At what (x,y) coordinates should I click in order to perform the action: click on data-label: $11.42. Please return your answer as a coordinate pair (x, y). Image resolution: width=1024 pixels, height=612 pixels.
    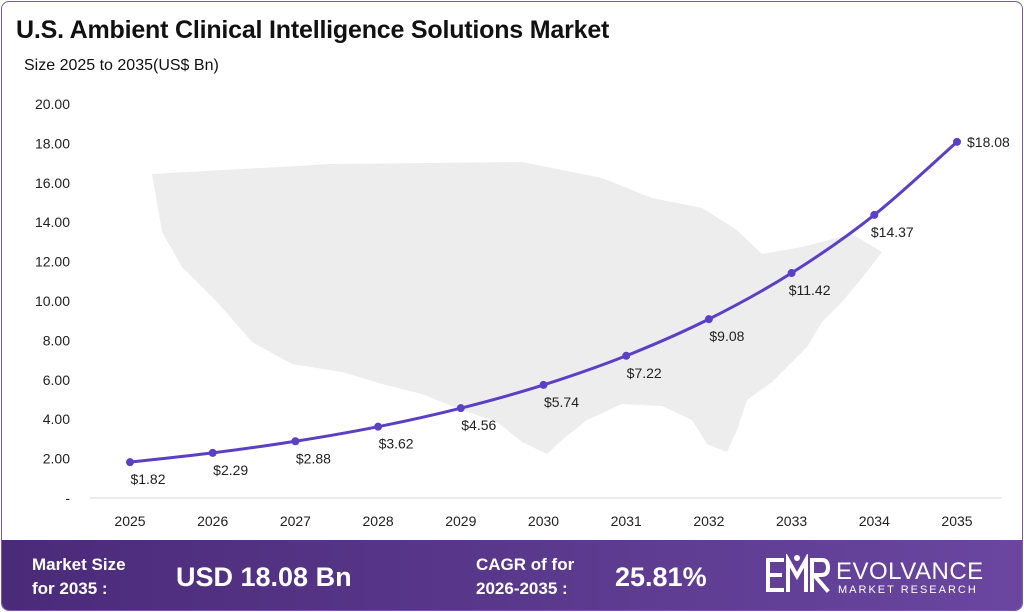
    Looking at the image, I should click on (810, 290).